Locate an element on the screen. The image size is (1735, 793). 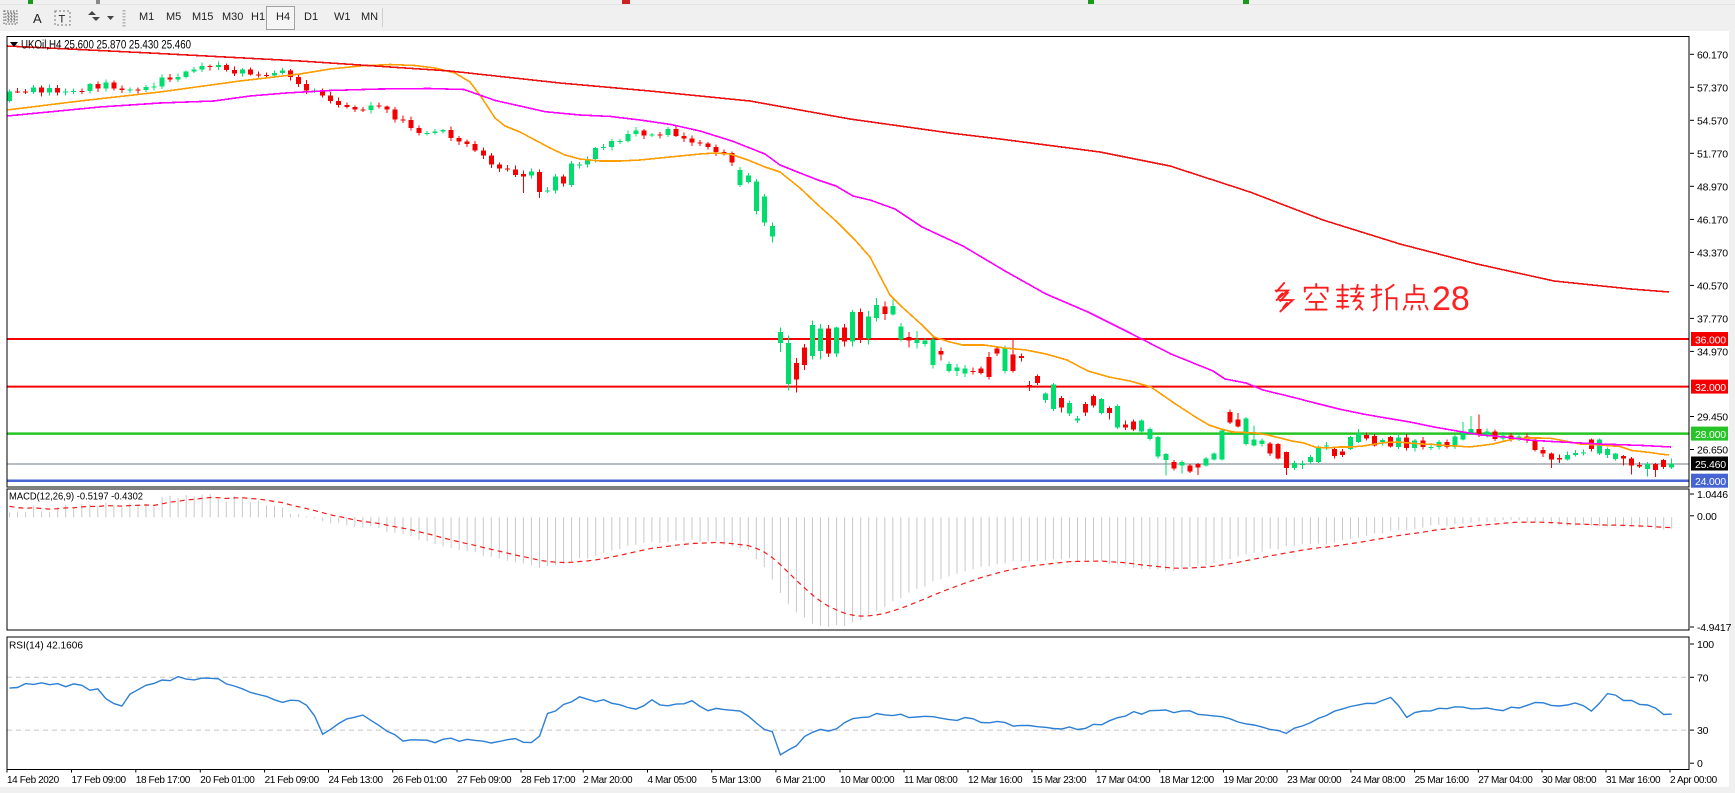
svg-text: 51.770 is located at coordinates (1712, 154).